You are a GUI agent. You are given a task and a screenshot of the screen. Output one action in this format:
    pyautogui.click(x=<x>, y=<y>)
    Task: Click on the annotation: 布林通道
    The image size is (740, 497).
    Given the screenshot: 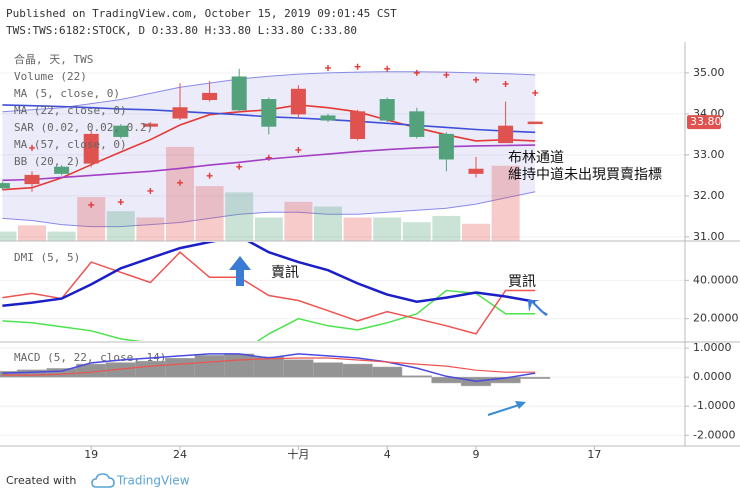 What is the action you would take?
    pyautogui.click(x=536, y=158)
    